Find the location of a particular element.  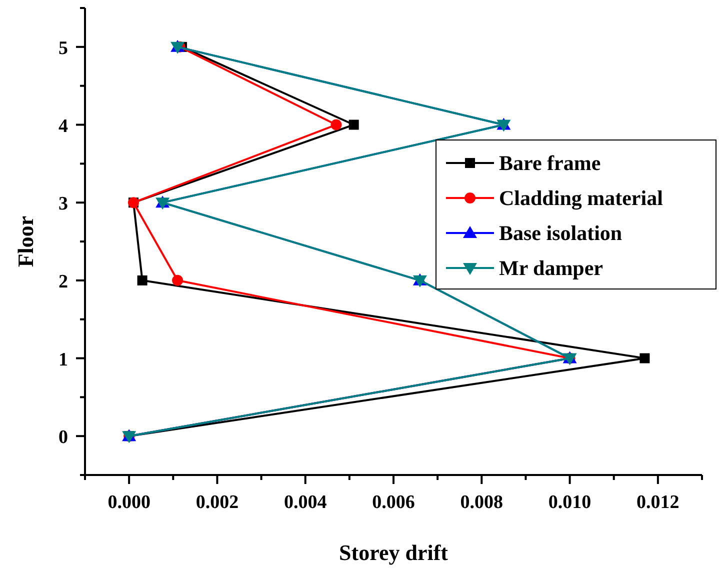

y-axis-title: Floor is located at coordinates (25, 242).